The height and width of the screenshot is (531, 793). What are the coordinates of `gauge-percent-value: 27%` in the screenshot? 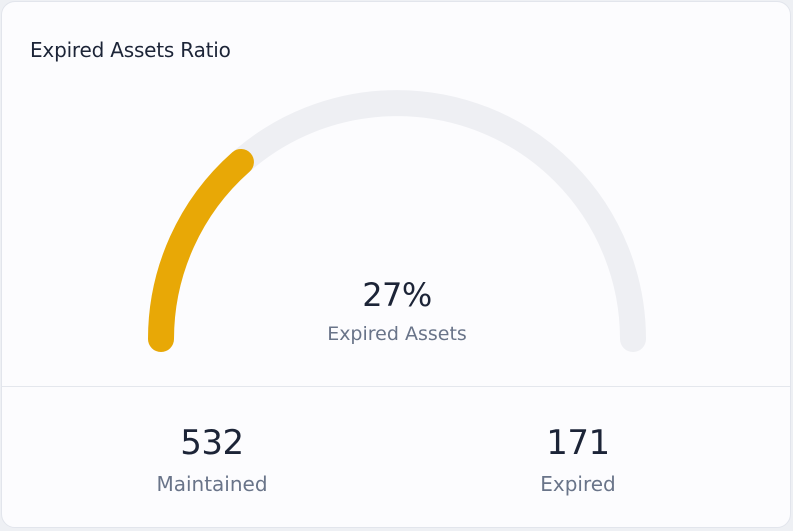 It's located at (397, 295).